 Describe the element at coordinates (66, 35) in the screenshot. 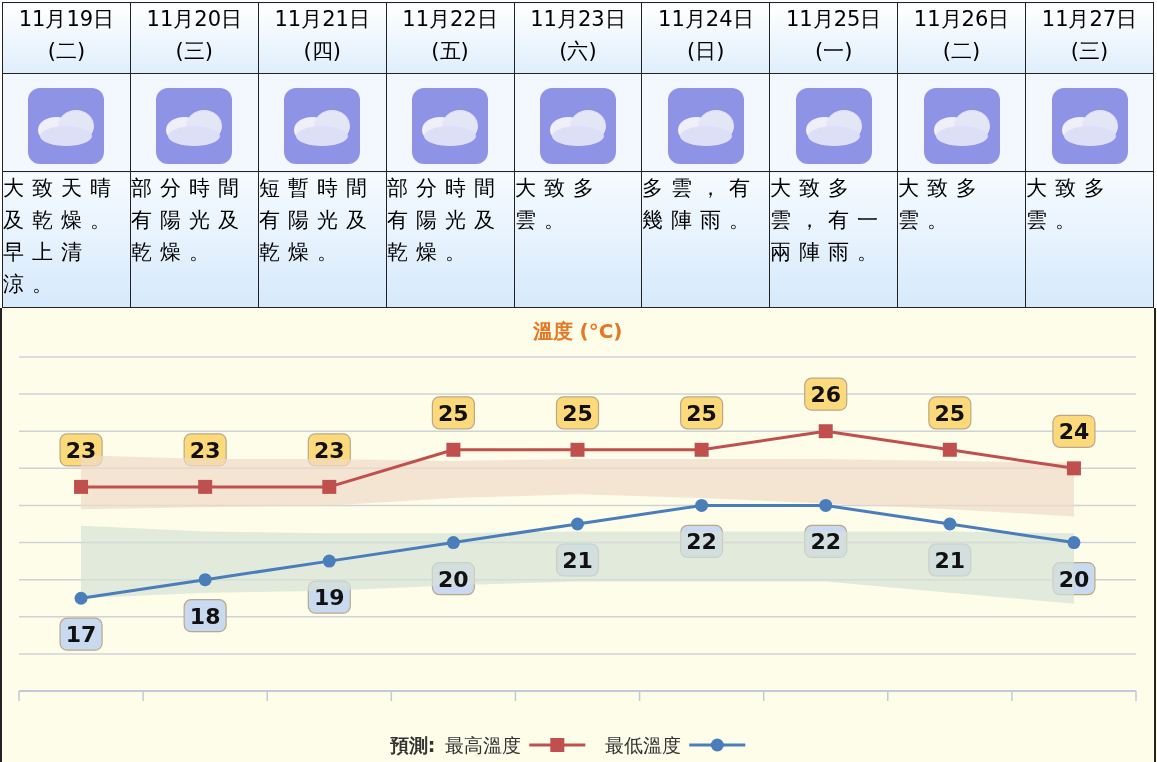

I see `x-tick-label: 11月19日 (二)` at that location.